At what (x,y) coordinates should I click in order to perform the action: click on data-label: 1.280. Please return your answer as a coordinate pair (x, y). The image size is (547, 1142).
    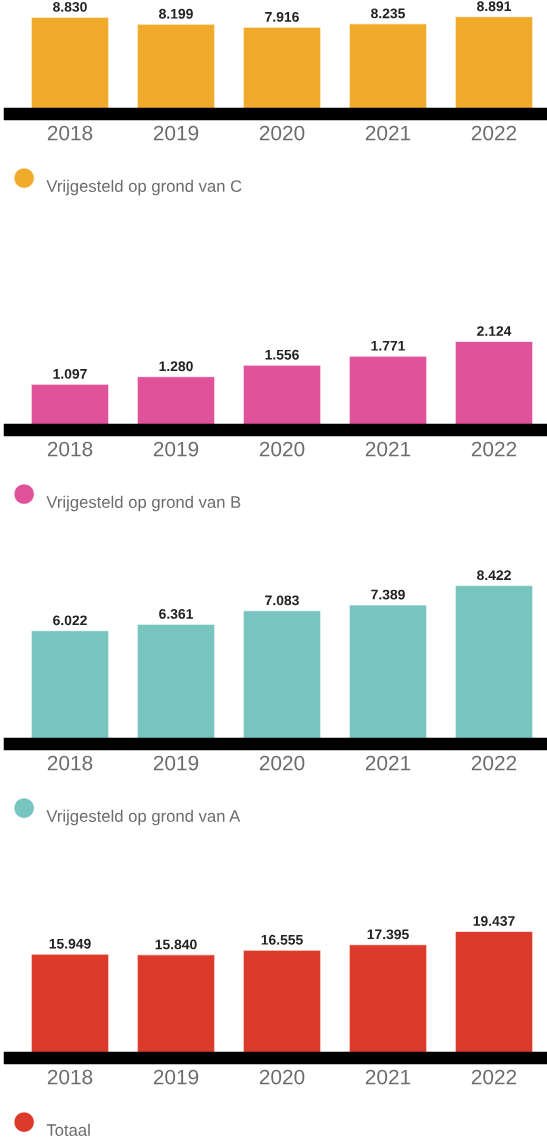
    Looking at the image, I should click on (176, 366).